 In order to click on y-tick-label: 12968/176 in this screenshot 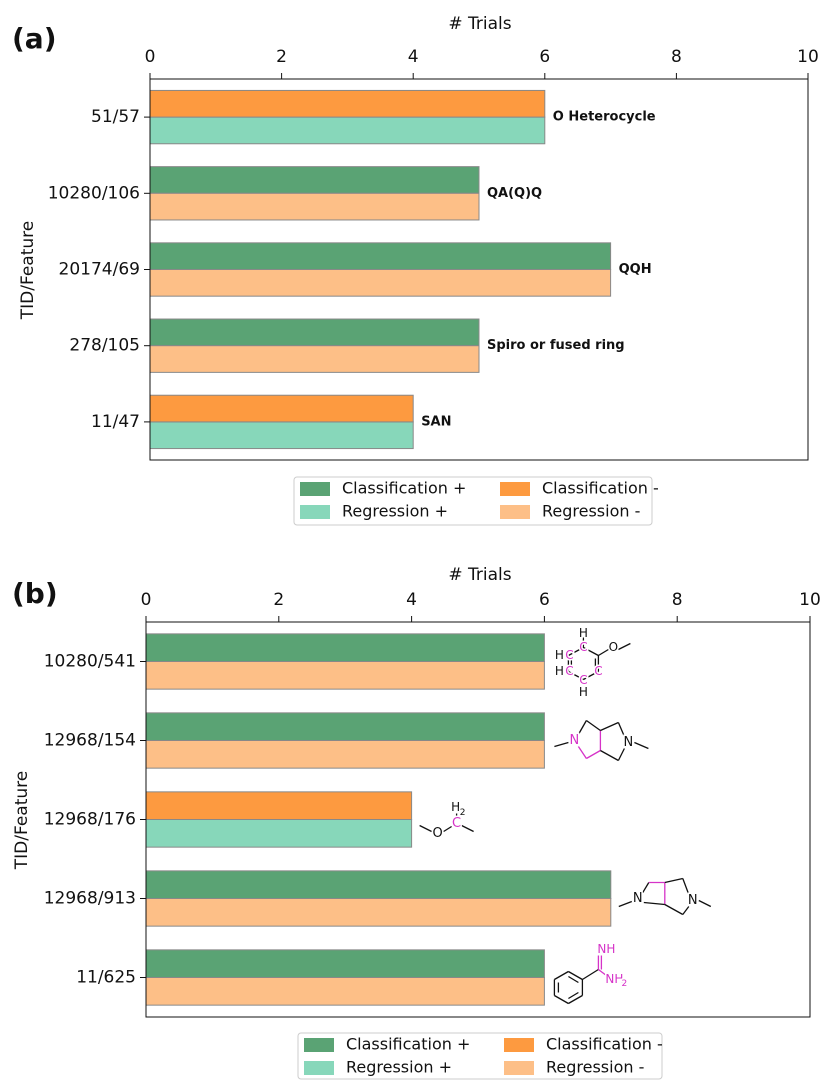, I will do `click(90, 820)`.